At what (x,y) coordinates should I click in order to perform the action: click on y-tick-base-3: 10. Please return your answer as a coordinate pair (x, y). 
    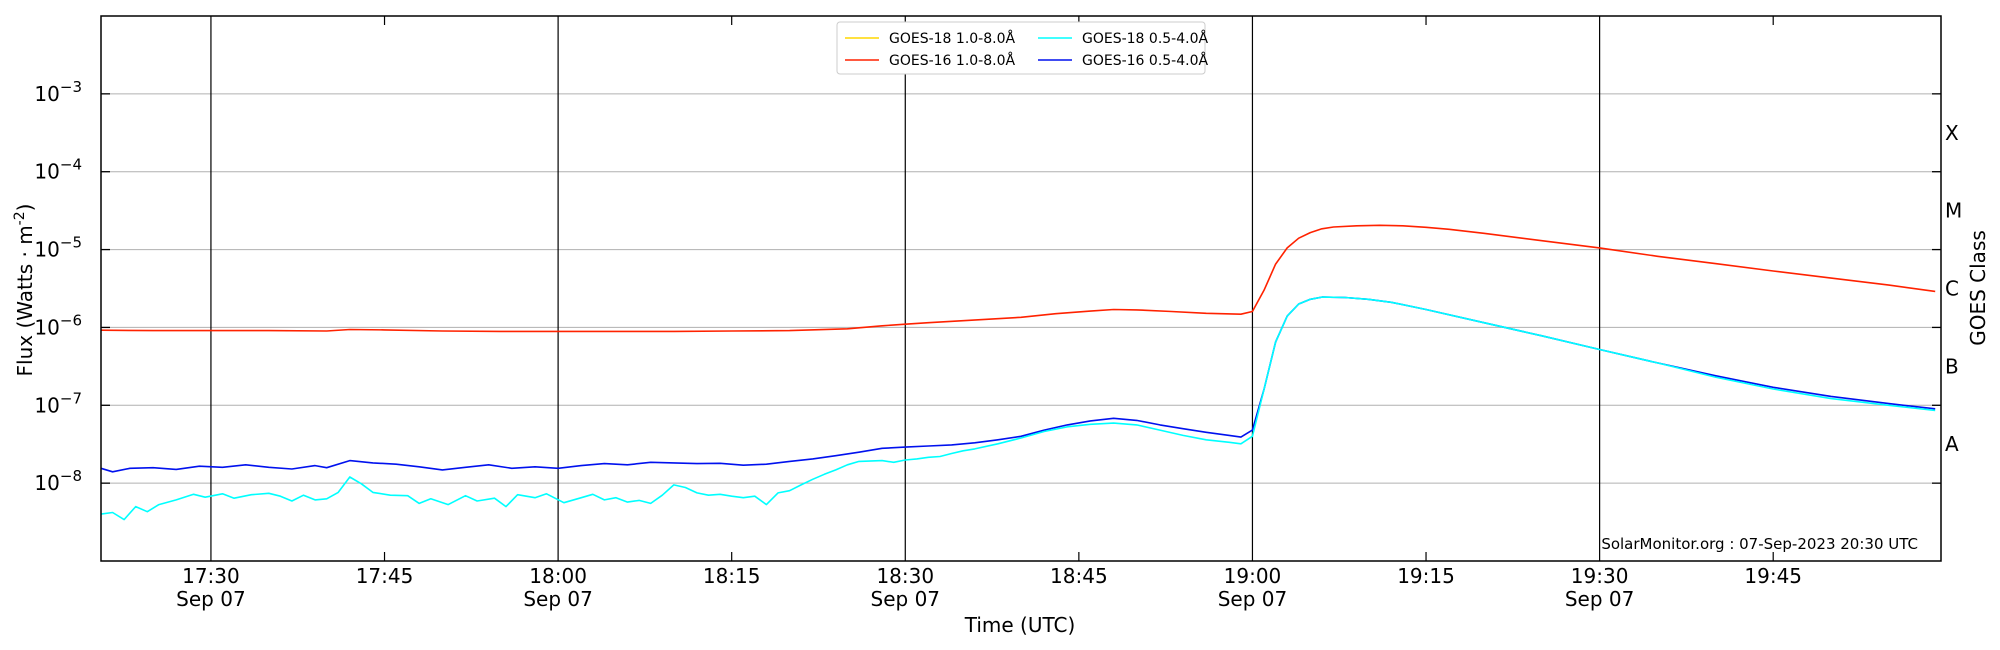
    Looking at the image, I should click on (46, 250).